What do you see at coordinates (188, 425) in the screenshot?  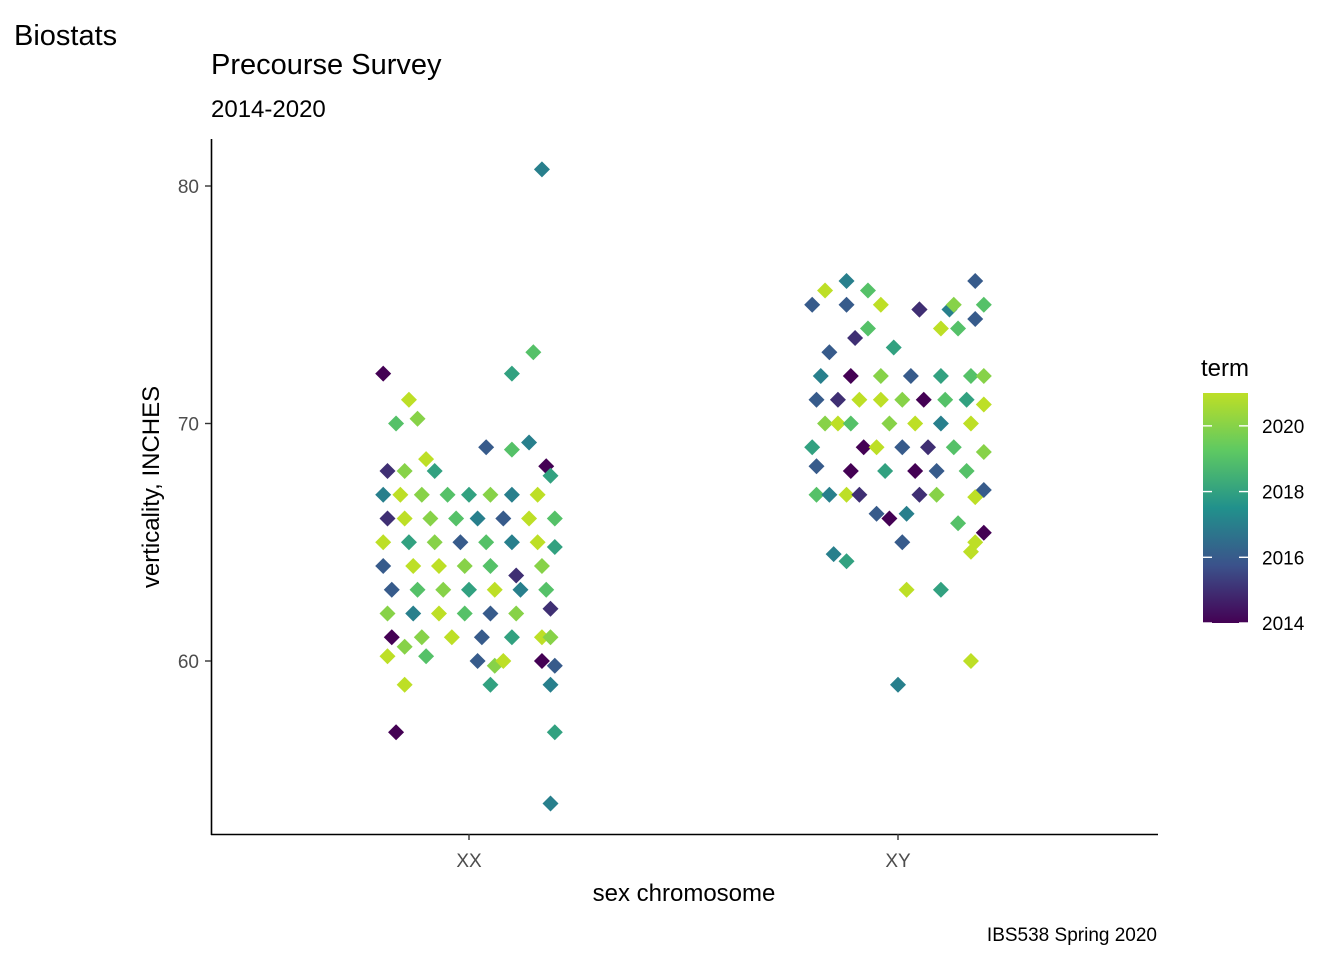 I see `y-tick-label: 70` at bounding box center [188, 425].